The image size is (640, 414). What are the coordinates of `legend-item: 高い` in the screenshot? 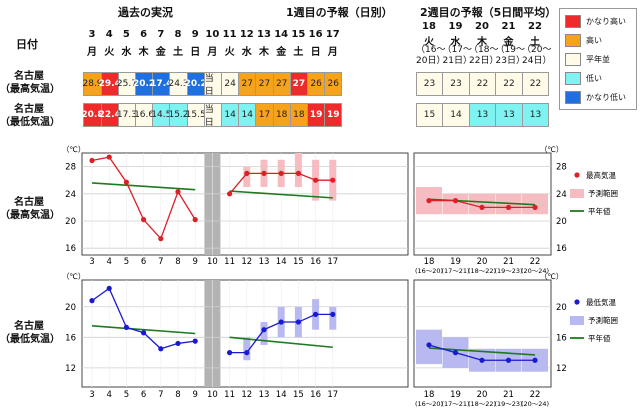 It's located at (583, 40).